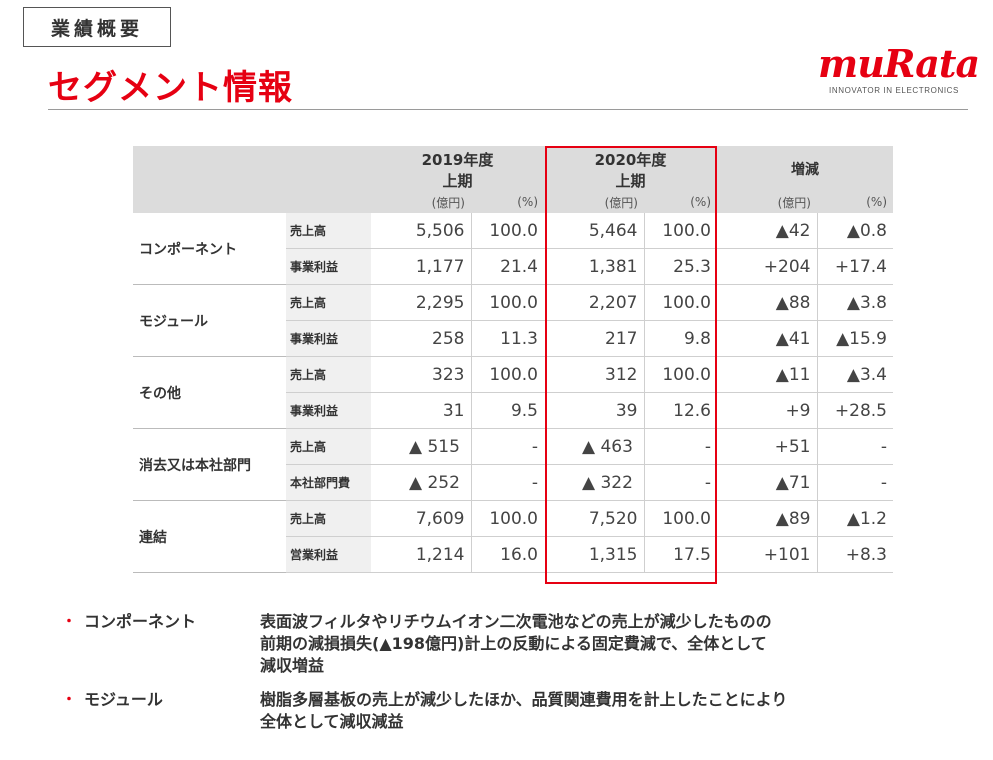 The height and width of the screenshot is (760, 993). What do you see at coordinates (616, 482) in the screenshot?
I see `value-number: 322` at bounding box center [616, 482].